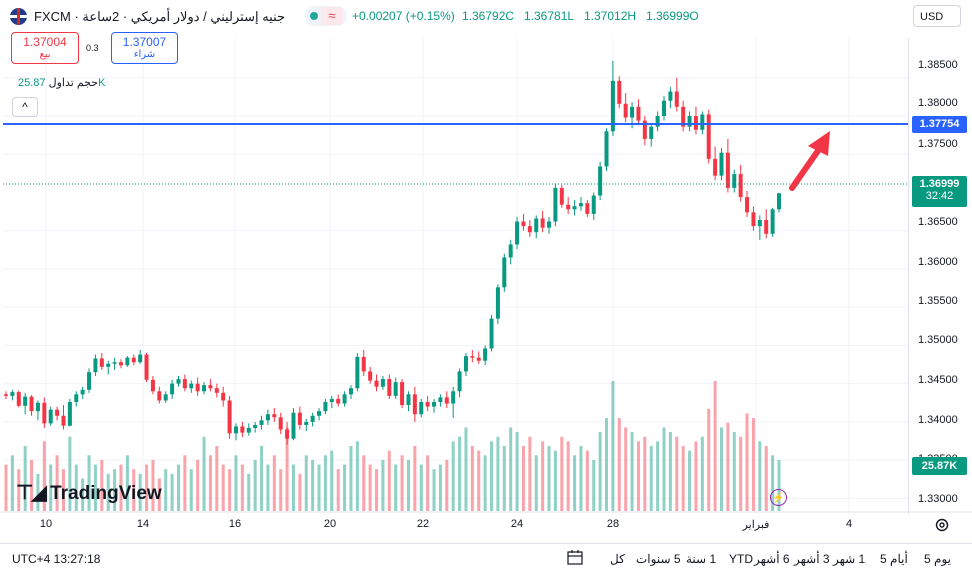 This screenshot has width=972, height=573. Describe the element at coordinates (56, 559) in the screenshot. I see `timezone-clock: UTC+4 13:27:18` at that location.